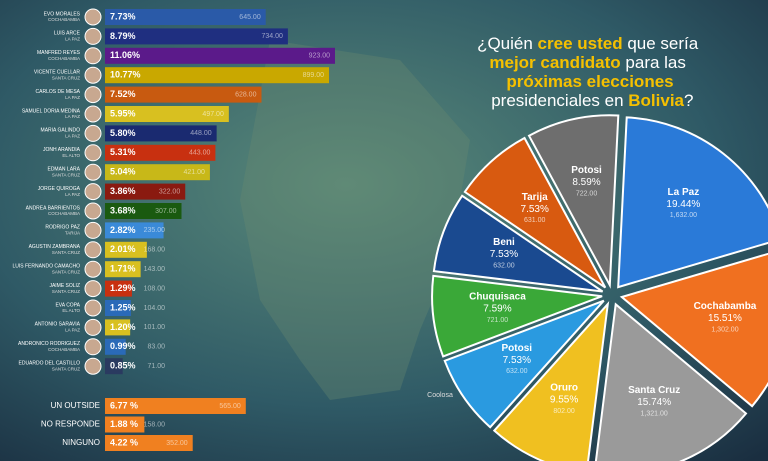 The height and width of the screenshot is (461, 768). I want to click on category-label: ANDREA BARRIENTOS, so click(53, 208).